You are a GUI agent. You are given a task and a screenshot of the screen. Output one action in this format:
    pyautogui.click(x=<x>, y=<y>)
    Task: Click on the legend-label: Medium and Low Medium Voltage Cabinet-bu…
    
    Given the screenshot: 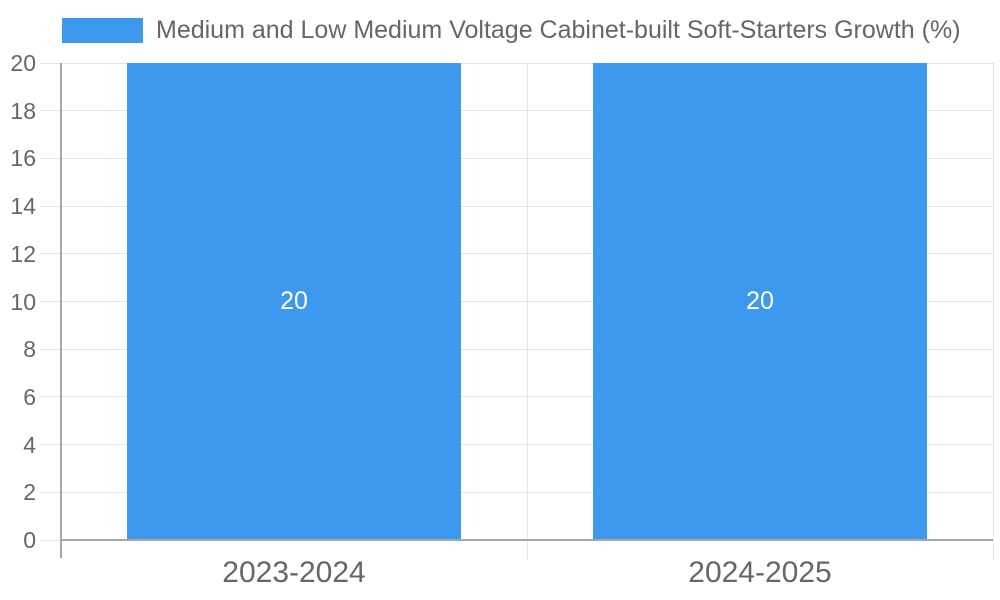 What is the action you would take?
    pyautogui.click(x=558, y=30)
    